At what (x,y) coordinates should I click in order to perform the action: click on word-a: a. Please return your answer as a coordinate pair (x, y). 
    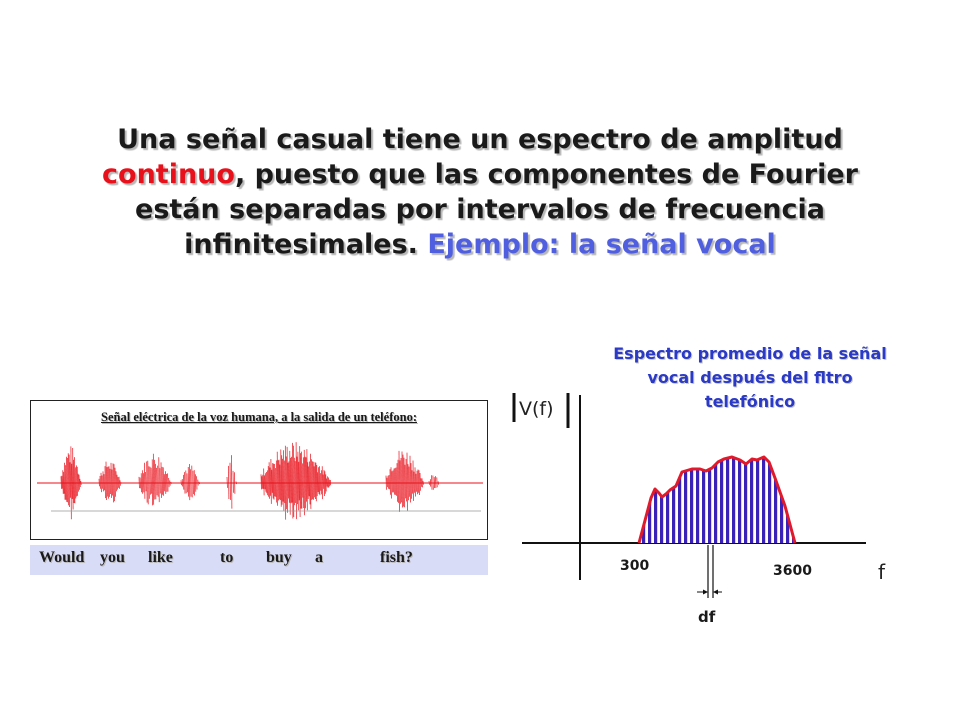
    Looking at the image, I should click on (319, 557).